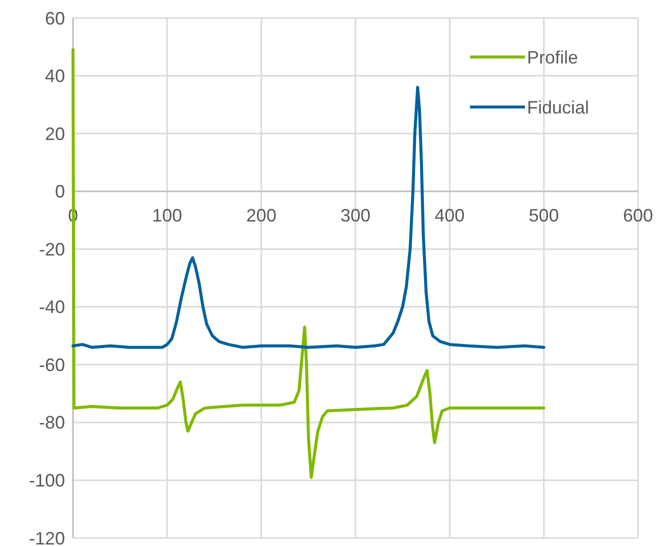  I want to click on x-tick-label: 600, so click(638, 215).